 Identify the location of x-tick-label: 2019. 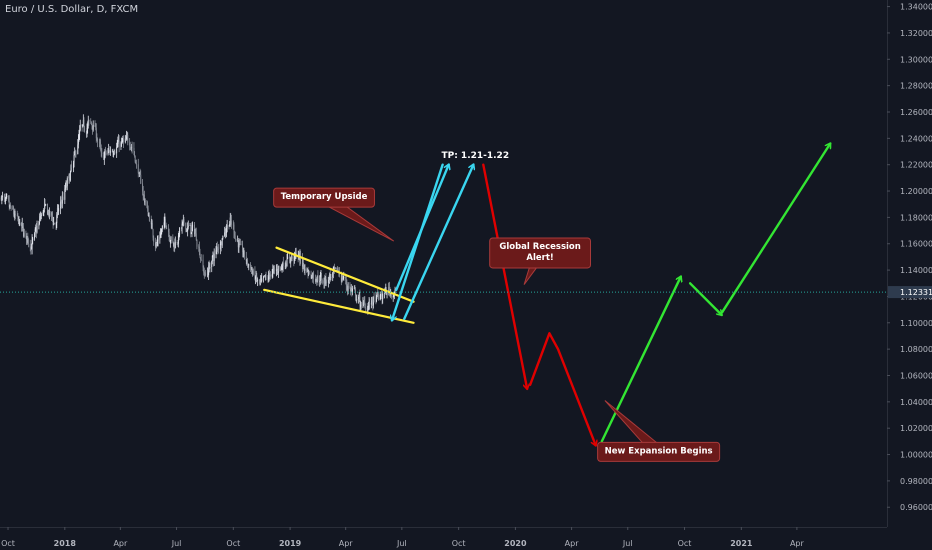
(290, 543).